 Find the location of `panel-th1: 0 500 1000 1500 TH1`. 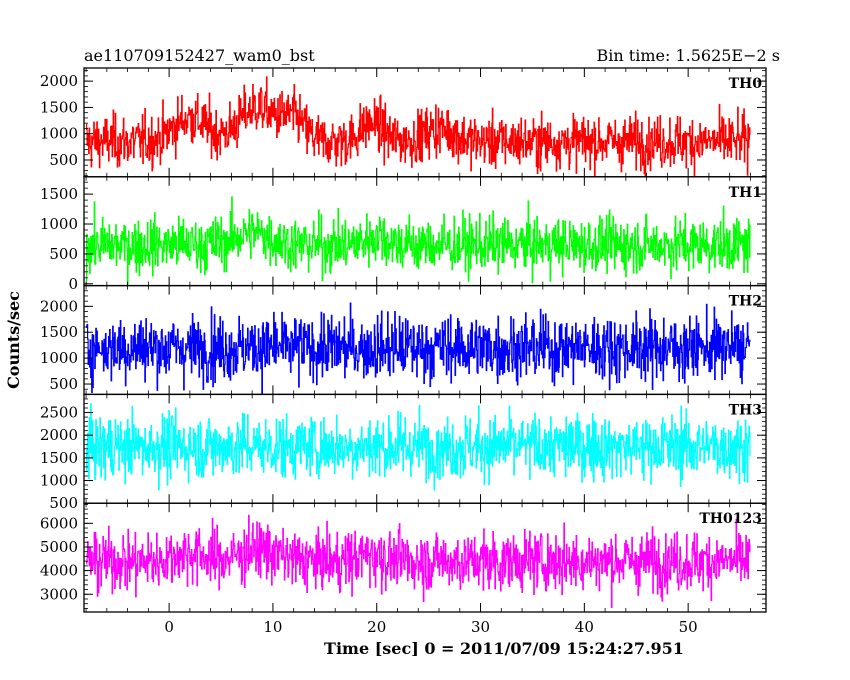

panel-th1: 0 500 1000 1500 TH1 is located at coordinates (403, 234).